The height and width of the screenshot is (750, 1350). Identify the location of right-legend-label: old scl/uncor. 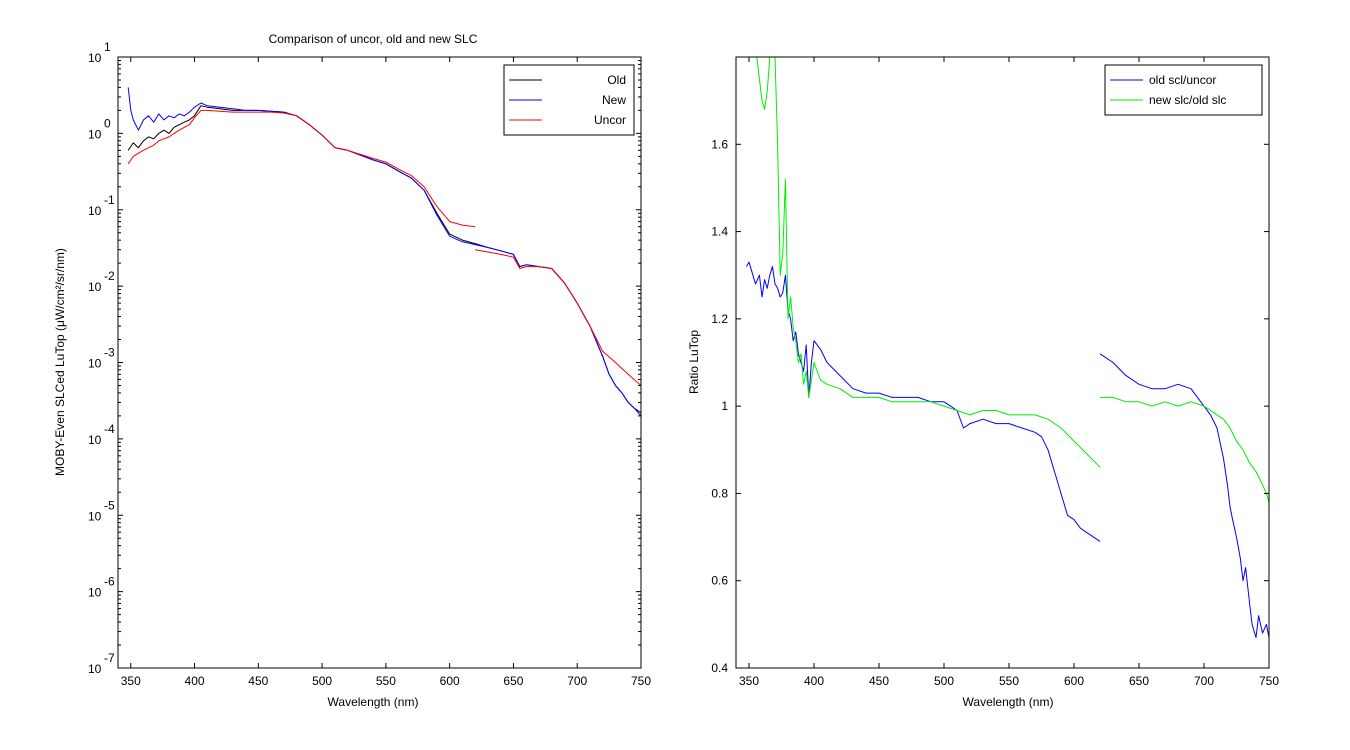
(1182, 80).